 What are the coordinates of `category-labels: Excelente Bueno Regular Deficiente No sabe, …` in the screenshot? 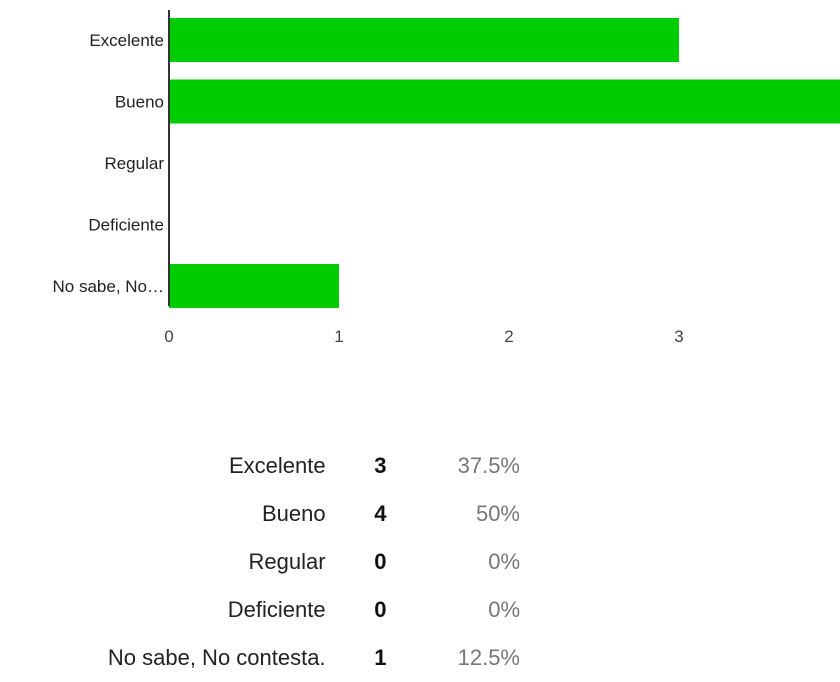 It's located at (109, 163).